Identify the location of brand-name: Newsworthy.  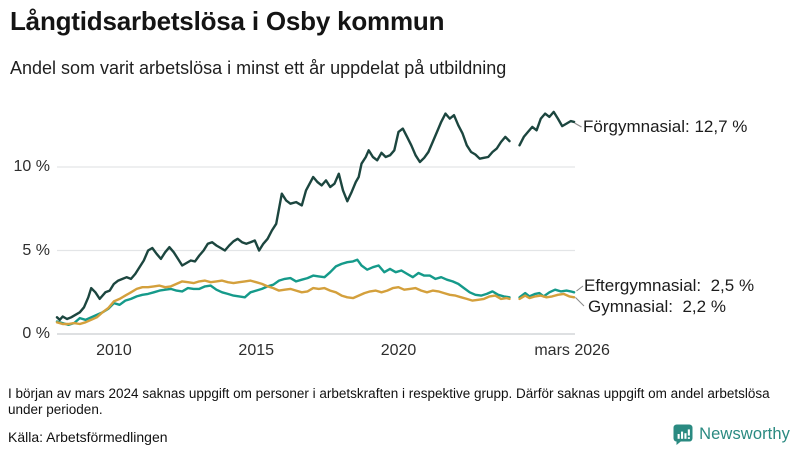
(744, 434).